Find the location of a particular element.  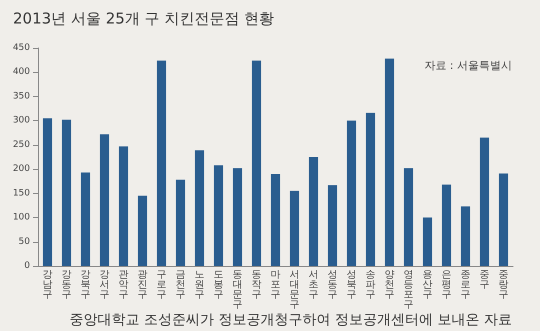

x-tick-label: 은평구 is located at coordinates (447, 285).